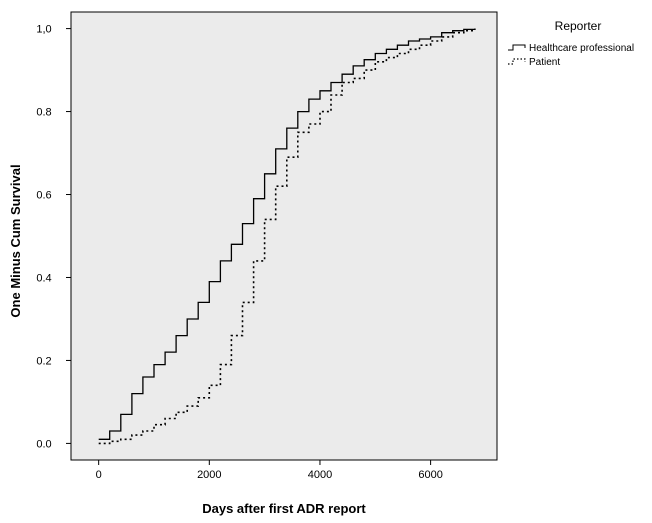 This screenshot has height=523, width=652. Describe the element at coordinates (578, 26) in the screenshot. I see `legend-title: Reporter` at that location.